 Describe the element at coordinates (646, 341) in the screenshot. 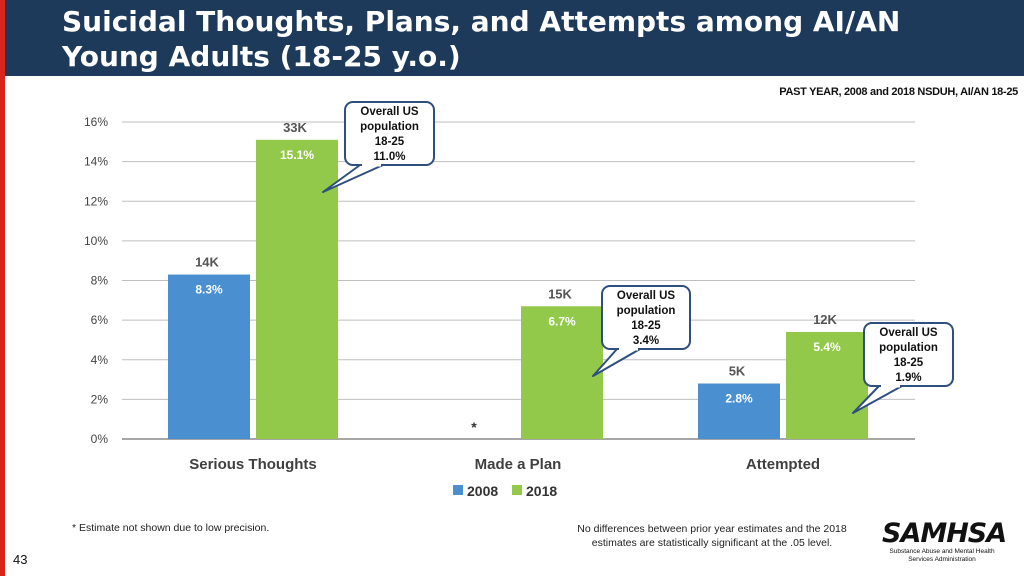

I see `callout-text: 3.4%` at that location.